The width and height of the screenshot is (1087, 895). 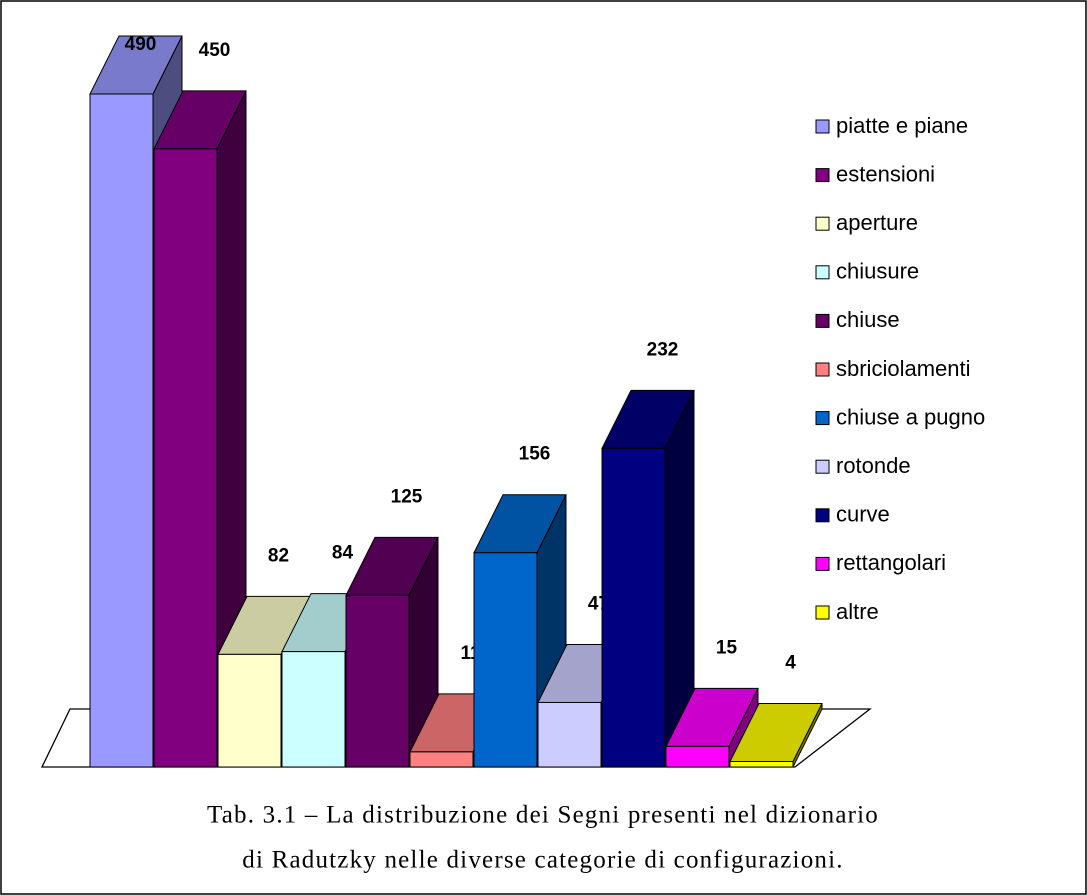 What do you see at coordinates (141, 44) in the screenshot?
I see `data-label: 490` at bounding box center [141, 44].